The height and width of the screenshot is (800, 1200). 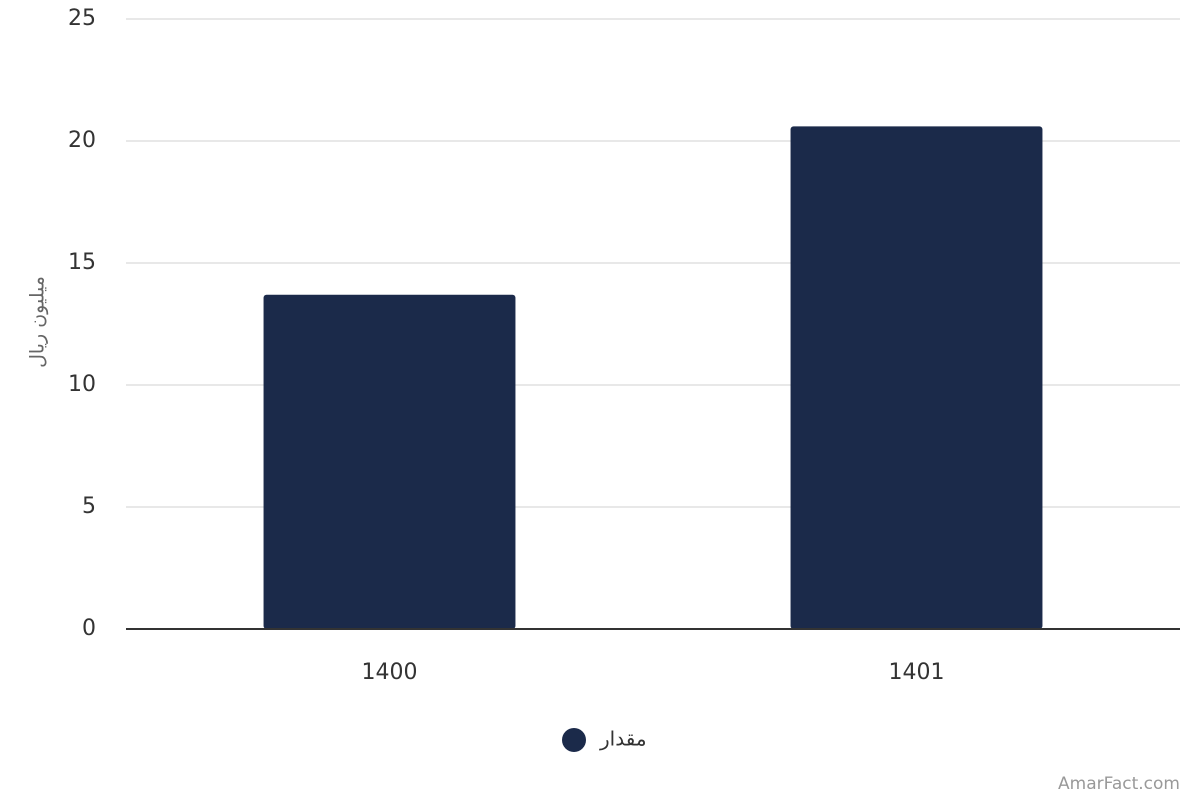 What do you see at coordinates (38, 322) in the screenshot?
I see `y-axis-label: میلیون ریال` at bounding box center [38, 322].